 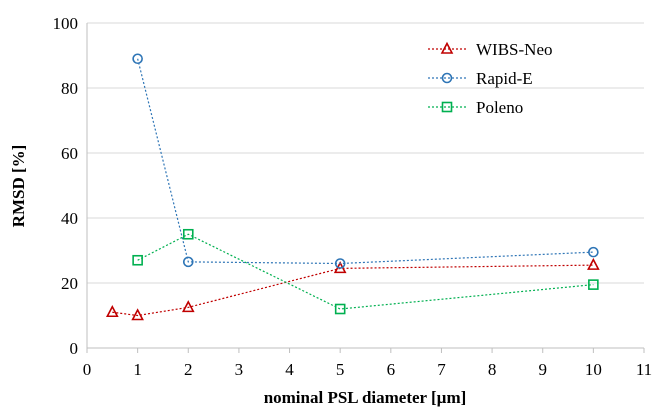 What do you see at coordinates (69, 153) in the screenshot?
I see `y-tick-label-60: 60` at bounding box center [69, 153].